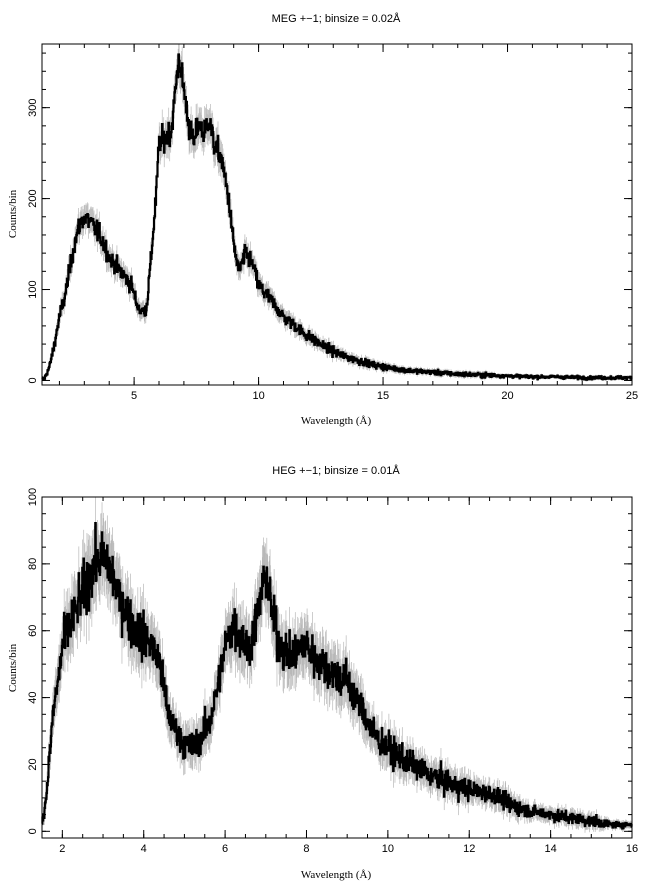  What do you see at coordinates (306, 849) in the screenshot?
I see `heg-x-tick-label: 8` at bounding box center [306, 849].